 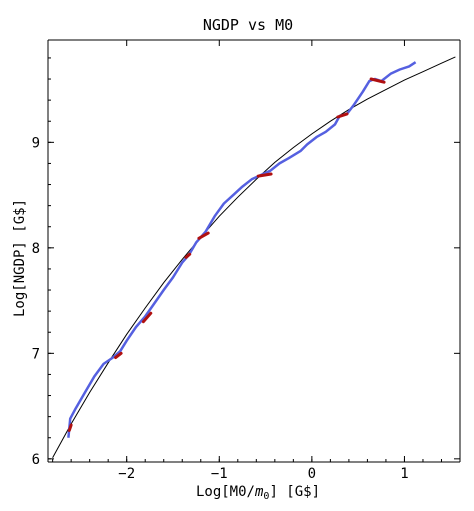 I want to click on x-axis-label-var: m, so click(x=259, y=492).